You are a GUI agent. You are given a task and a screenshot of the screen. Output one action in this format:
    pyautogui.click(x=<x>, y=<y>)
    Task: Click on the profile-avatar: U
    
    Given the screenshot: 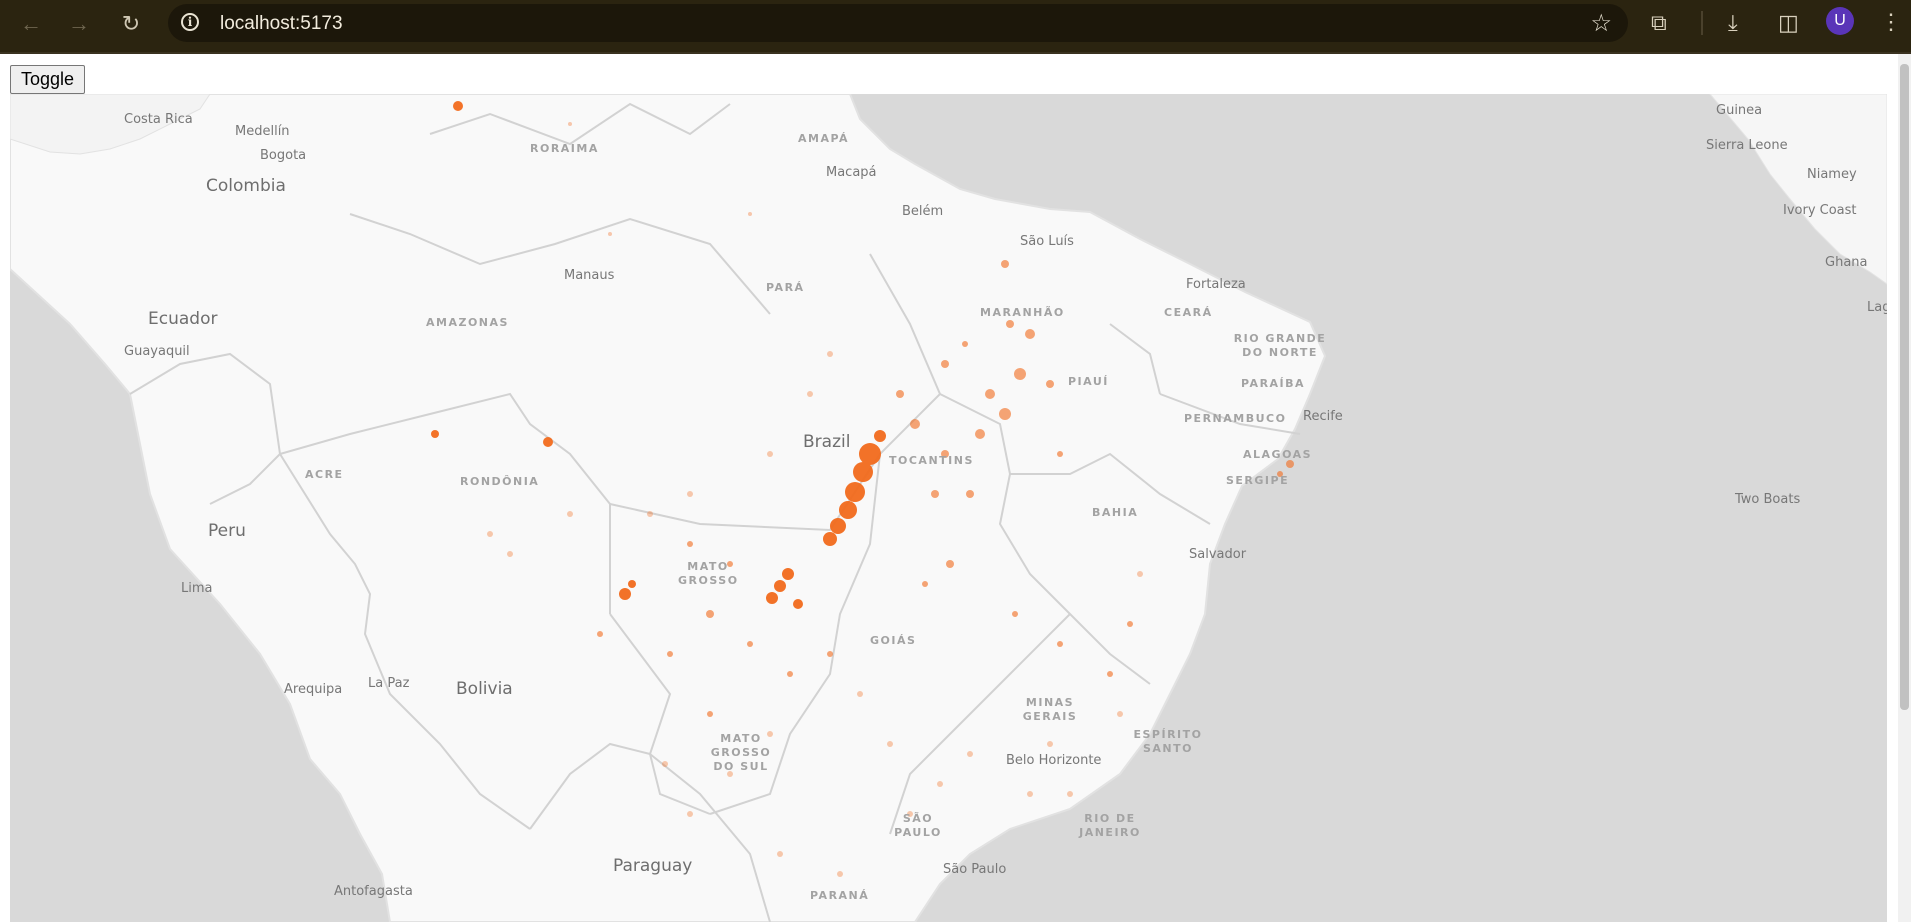 What is the action you would take?
    pyautogui.click(x=1840, y=21)
    